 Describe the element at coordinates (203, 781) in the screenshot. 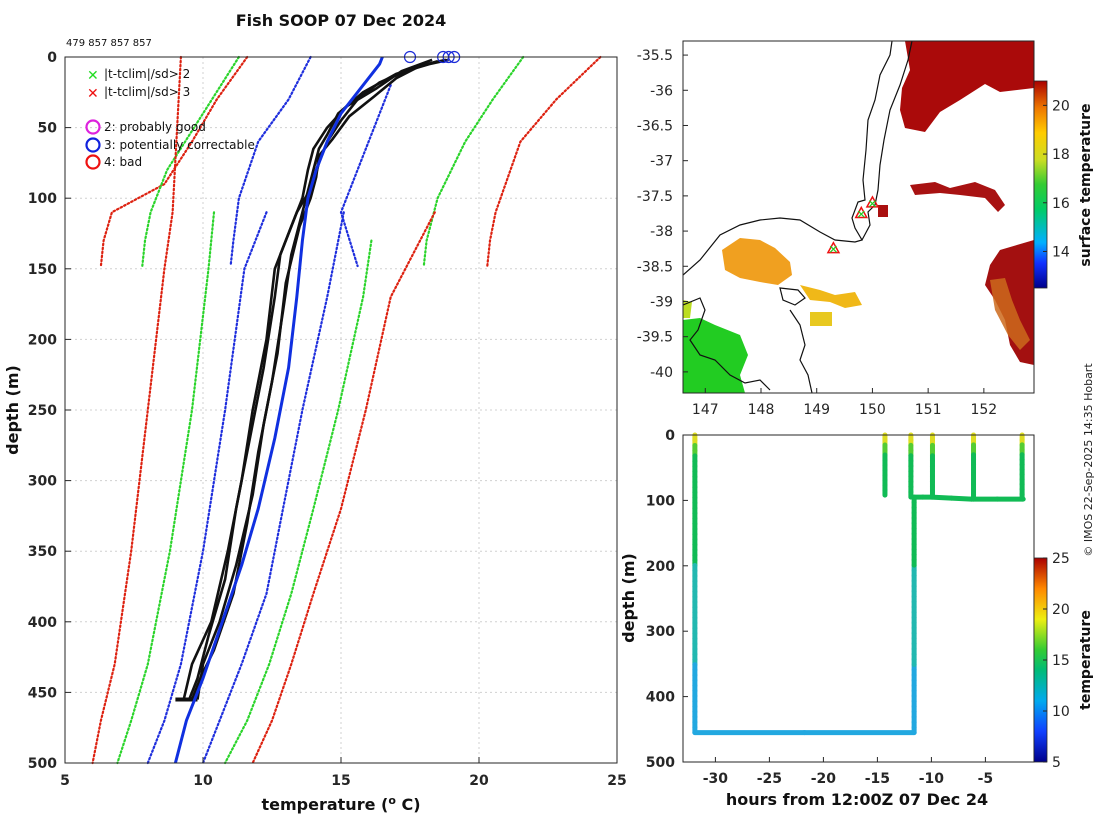

I see `x-tick-label: 10` at that location.